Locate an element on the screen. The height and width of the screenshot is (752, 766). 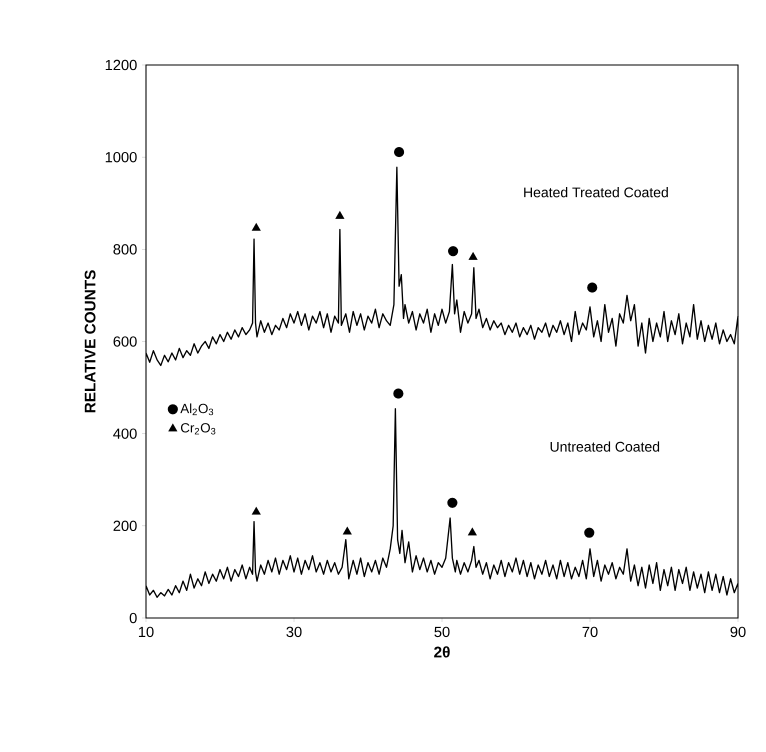
x-tick-label: 10 is located at coordinates (146, 632).